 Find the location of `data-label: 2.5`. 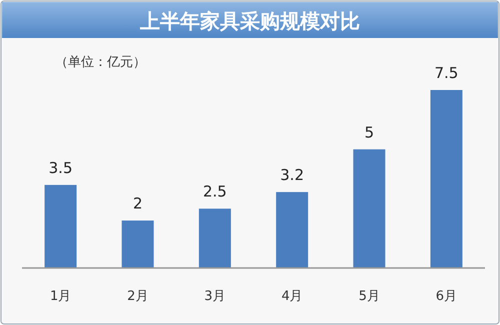

data-label: 2.5 is located at coordinates (214, 191).